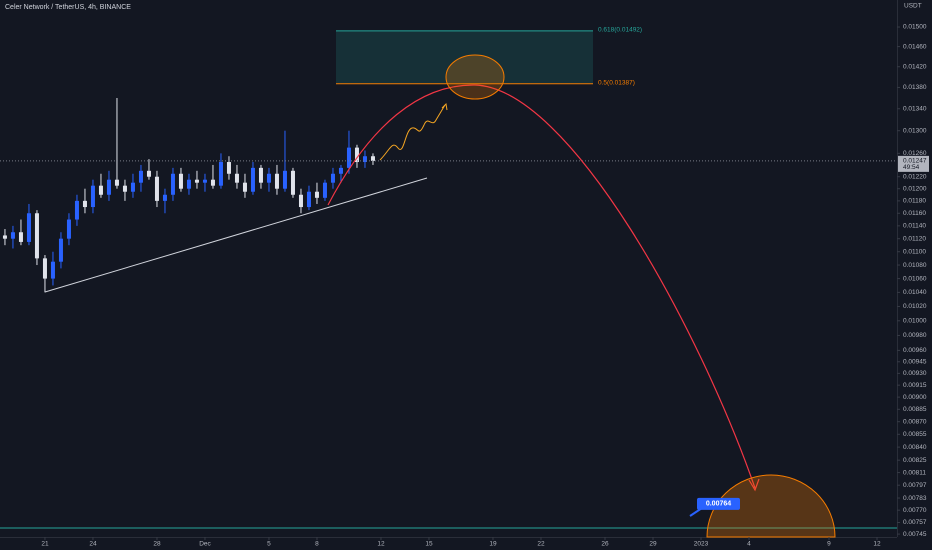  What do you see at coordinates (701, 544) in the screenshot?
I see `x-tick-label: 2023` at bounding box center [701, 544].